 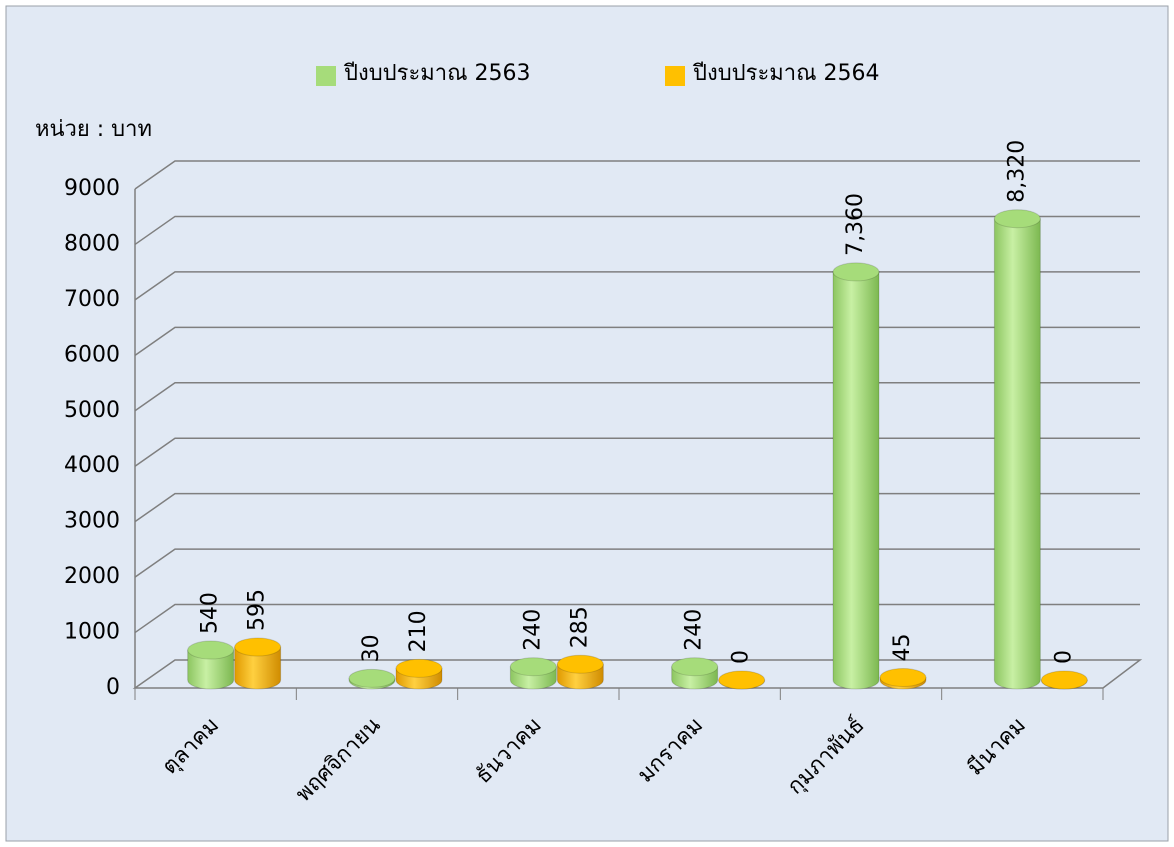 What do you see at coordinates (418, 631) in the screenshot?
I see `value-label: 210` at bounding box center [418, 631].